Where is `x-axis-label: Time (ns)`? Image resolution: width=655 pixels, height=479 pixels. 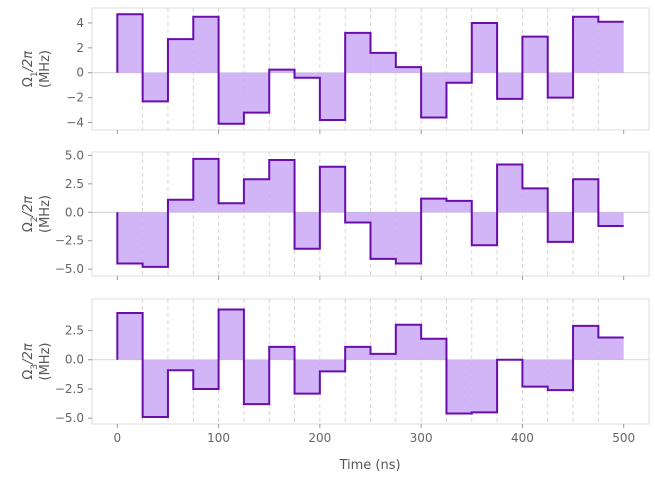
x-axis-label: Time (ns) is located at coordinates (369, 465).